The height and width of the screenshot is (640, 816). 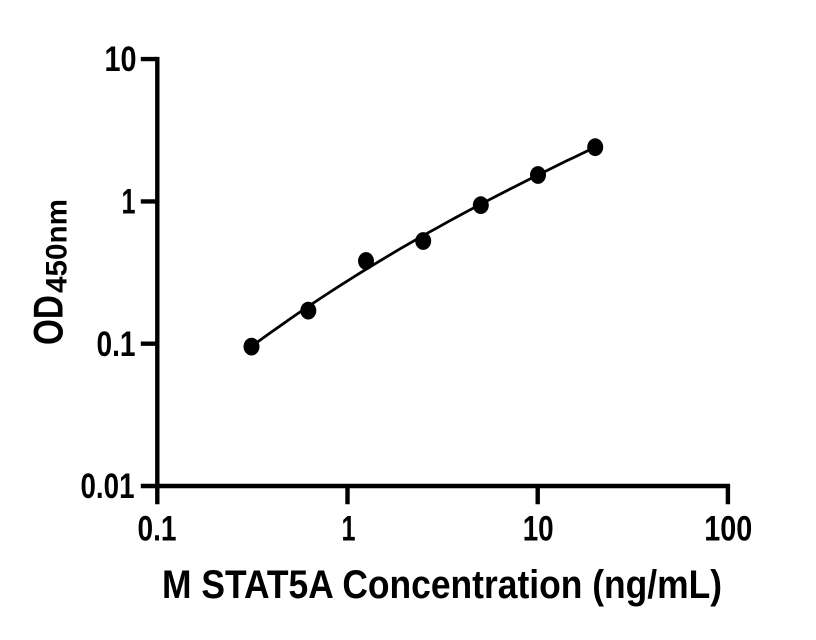 What do you see at coordinates (108, 486) in the screenshot?
I see `svg-text: 0.01` at bounding box center [108, 486].